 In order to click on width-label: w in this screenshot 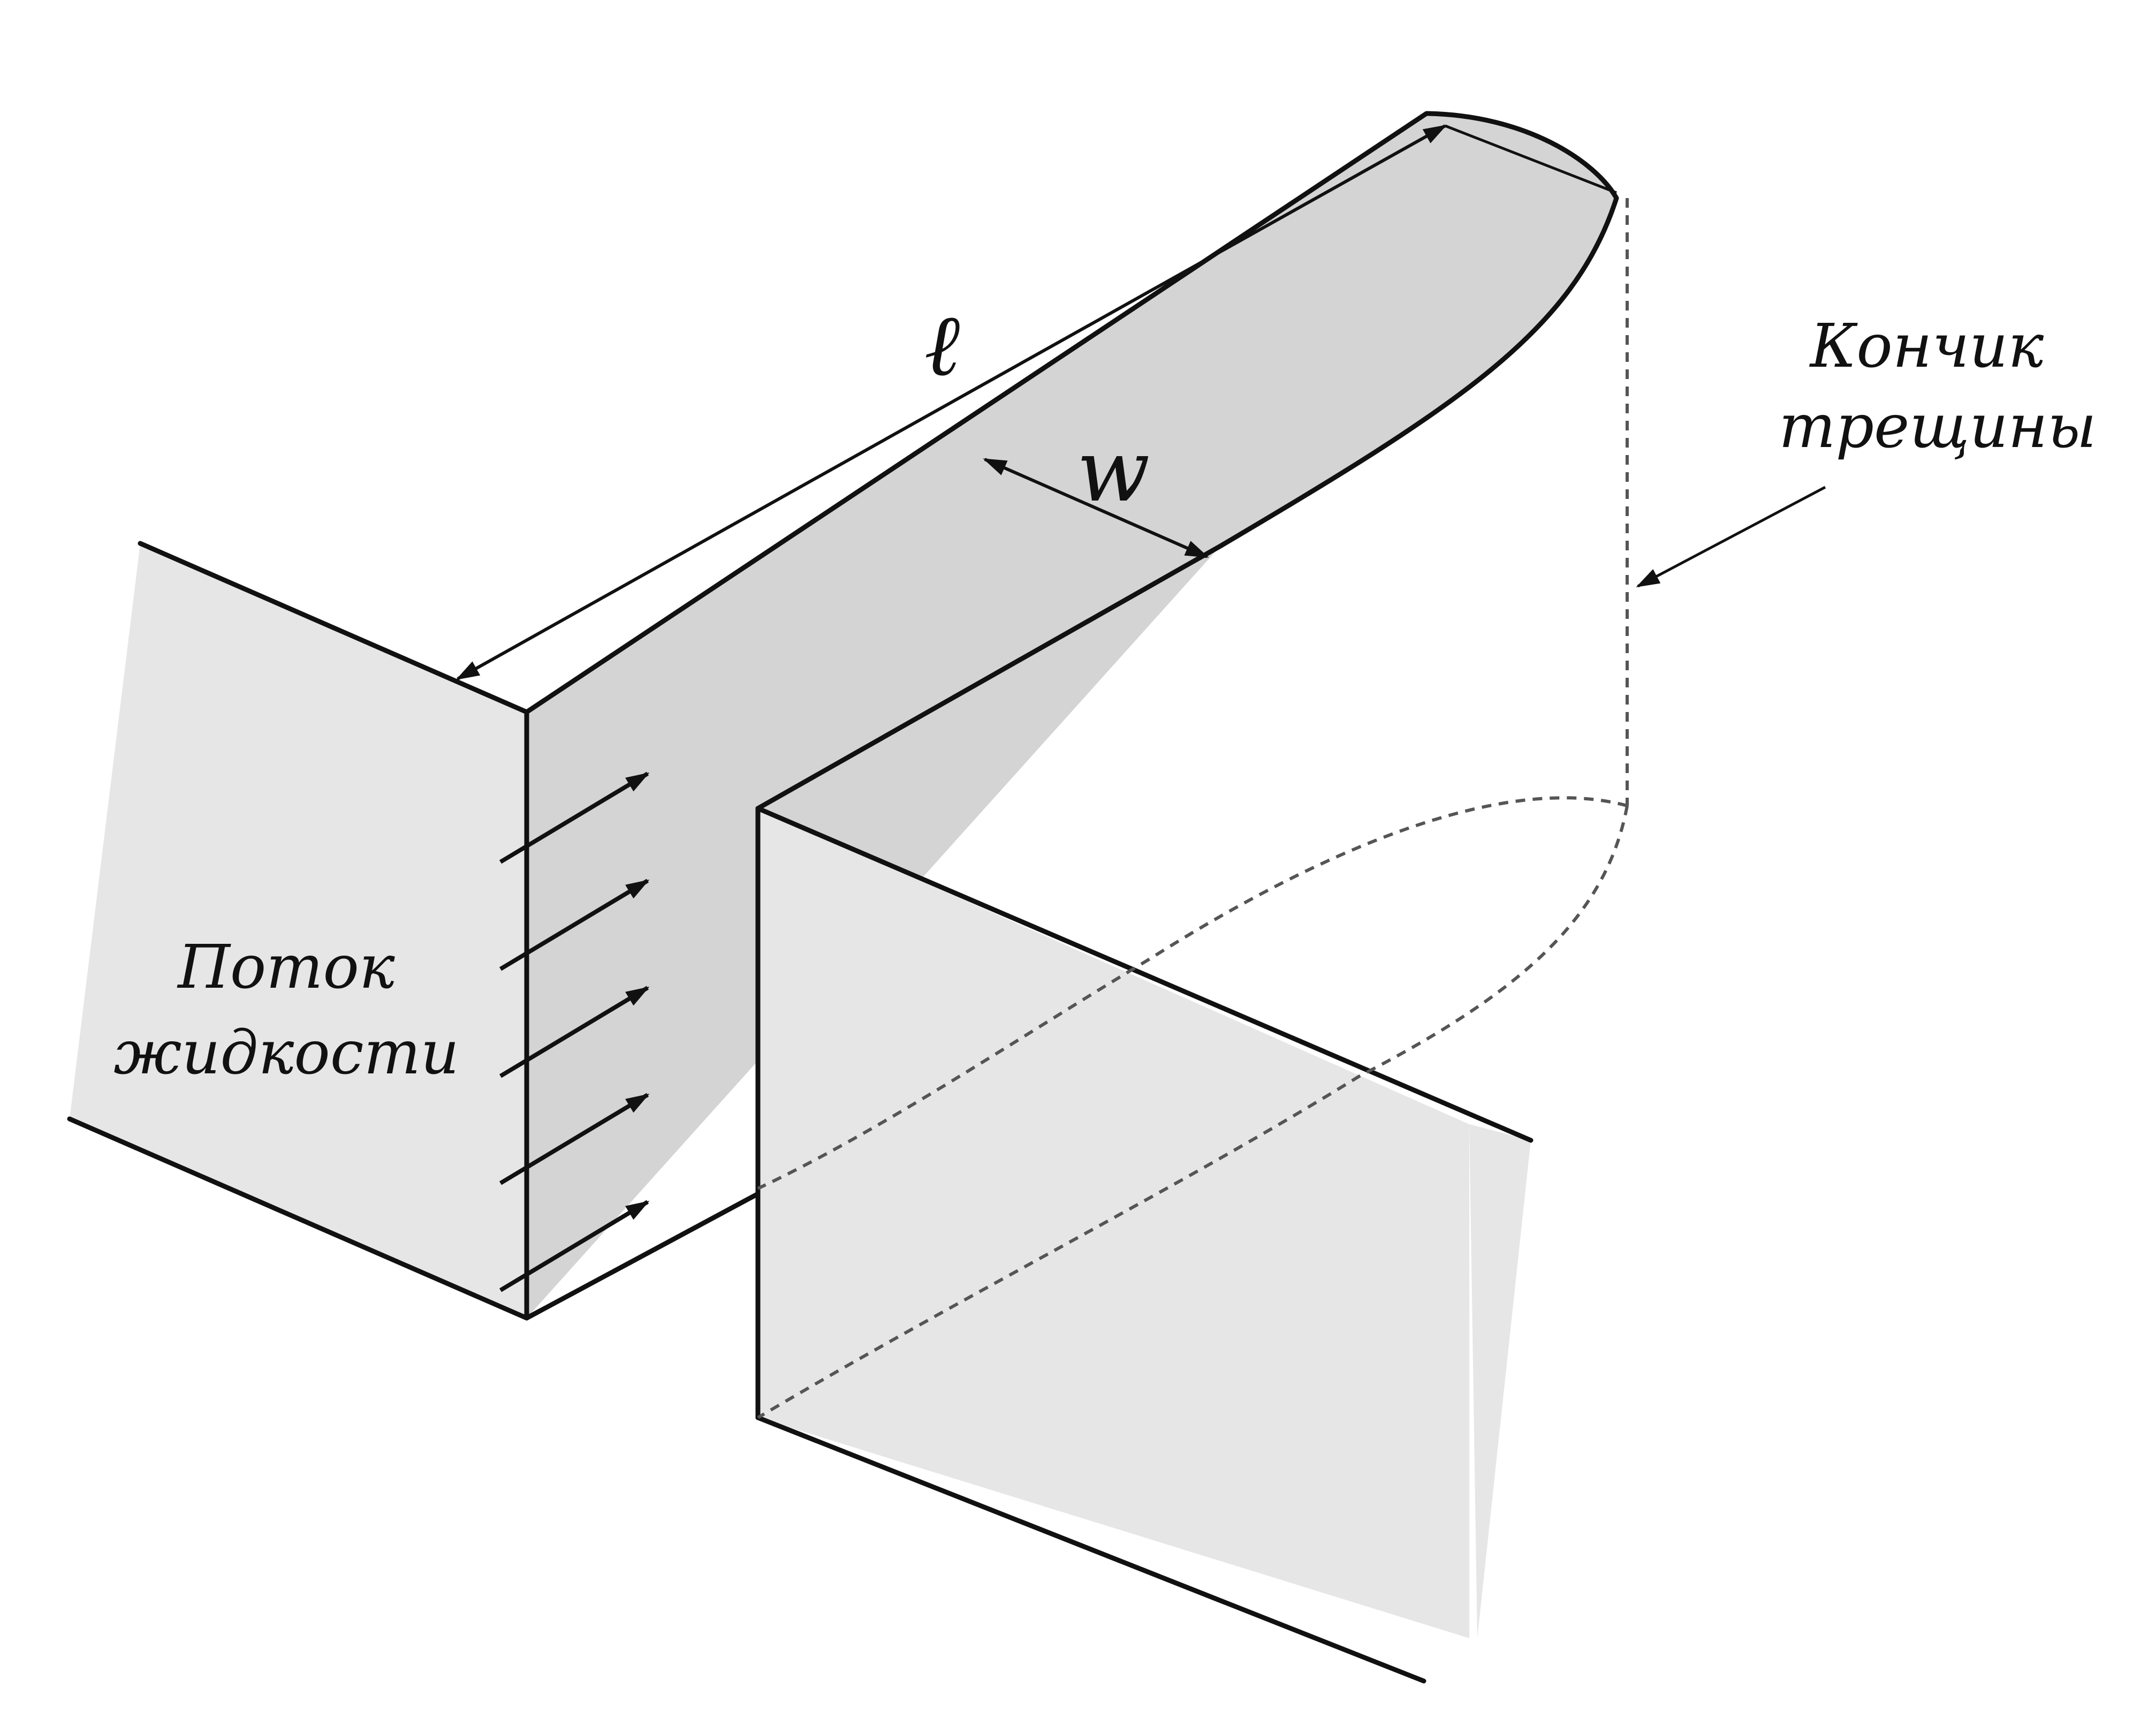, I will do `click(1113, 471)`.